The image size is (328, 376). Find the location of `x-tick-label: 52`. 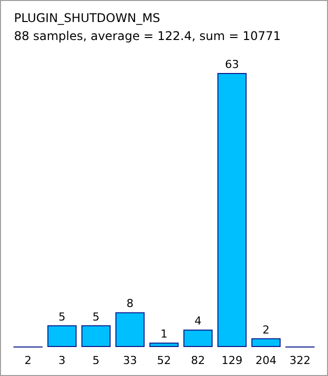

x-tick-label: 52 is located at coordinates (164, 360).